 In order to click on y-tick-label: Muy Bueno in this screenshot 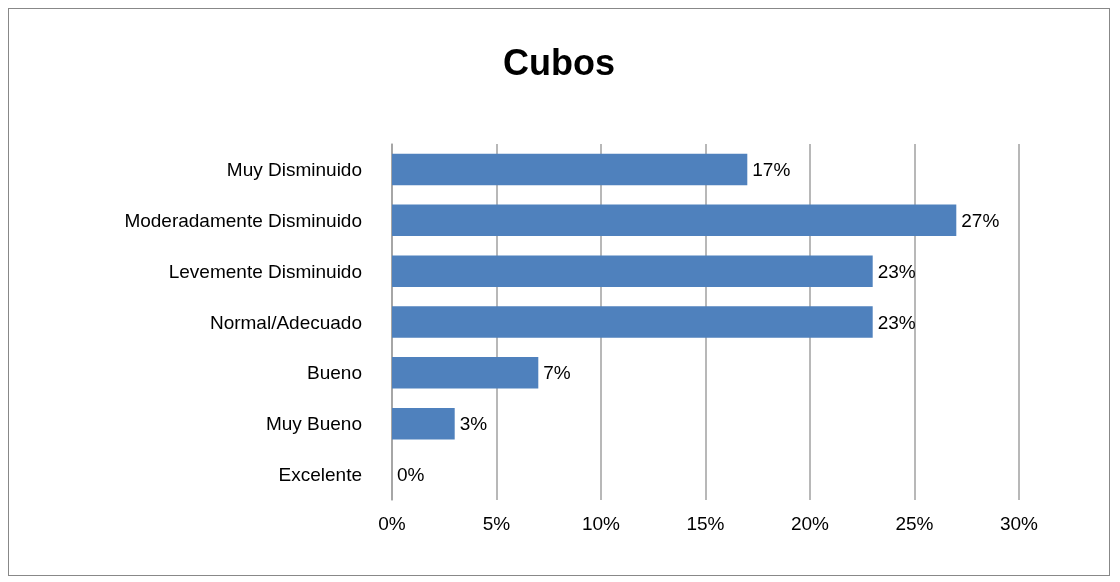, I will do `click(313, 424)`.